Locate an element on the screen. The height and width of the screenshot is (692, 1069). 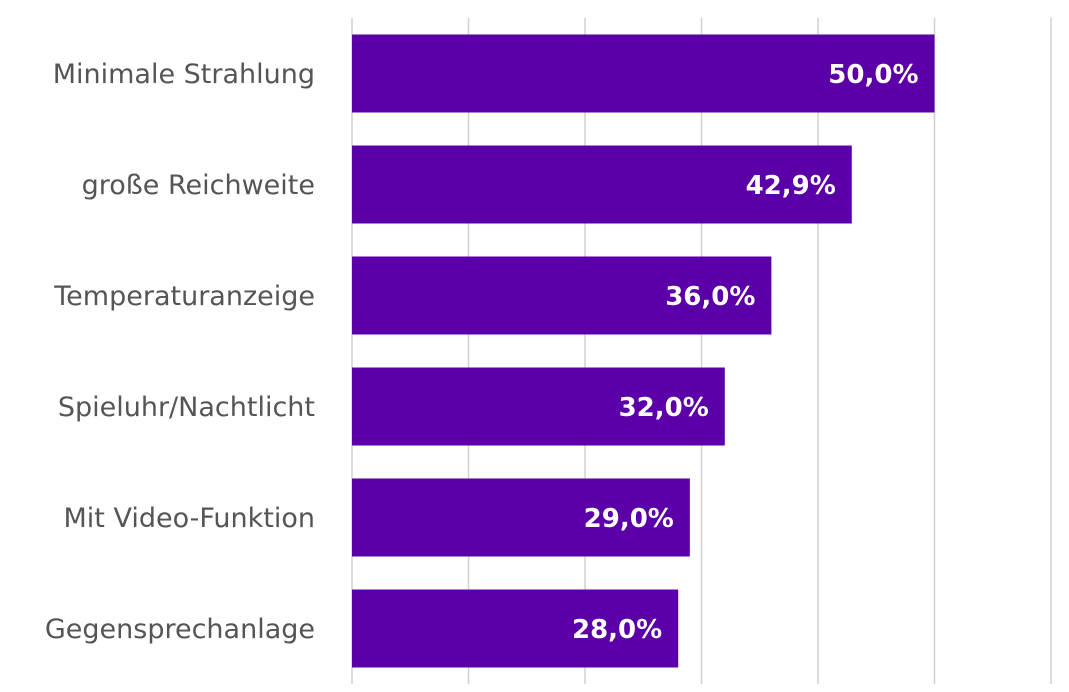
category-label: Minimale Strahlung is located at coordinates (184, 74).